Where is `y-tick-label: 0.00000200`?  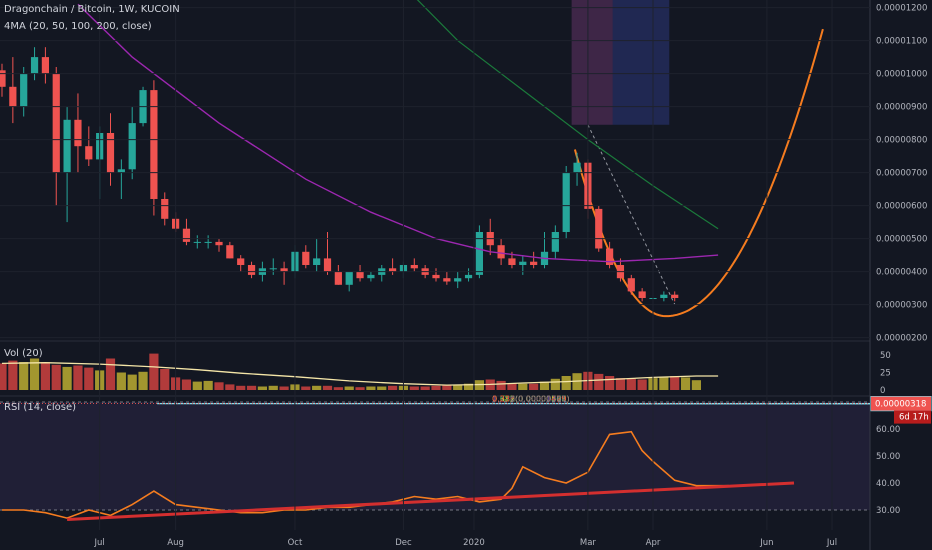 y-tick-label: 0.00000200 is located at coordinates (901, 339).